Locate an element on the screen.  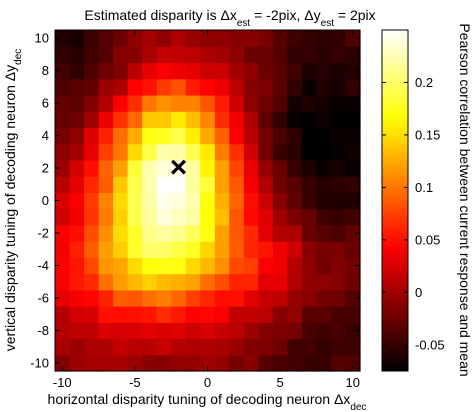
y-tick-label: 4 is located at coordinates (45, 135).